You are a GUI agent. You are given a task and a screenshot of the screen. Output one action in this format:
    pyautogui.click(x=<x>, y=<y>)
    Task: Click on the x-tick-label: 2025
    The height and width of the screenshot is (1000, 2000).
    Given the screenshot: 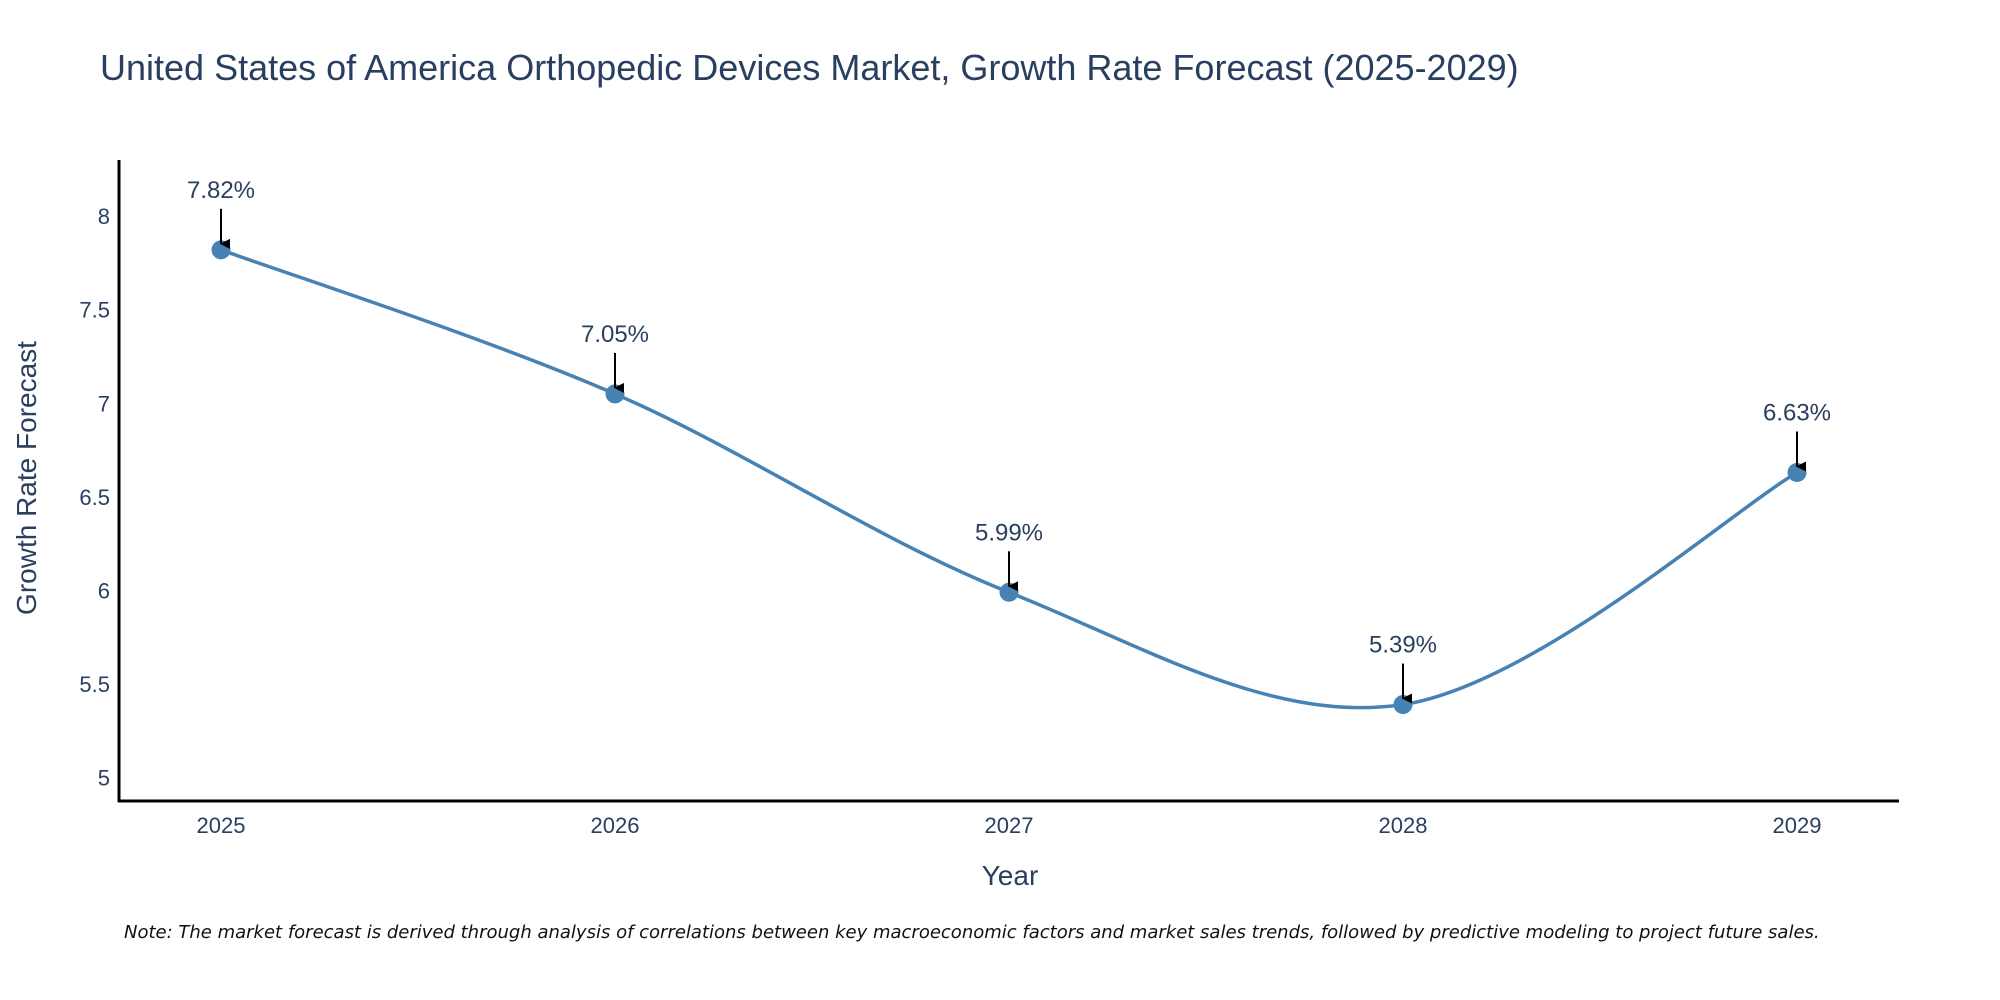 What is the action you would take?
    pyautogui.click(x=221, y=825)
    